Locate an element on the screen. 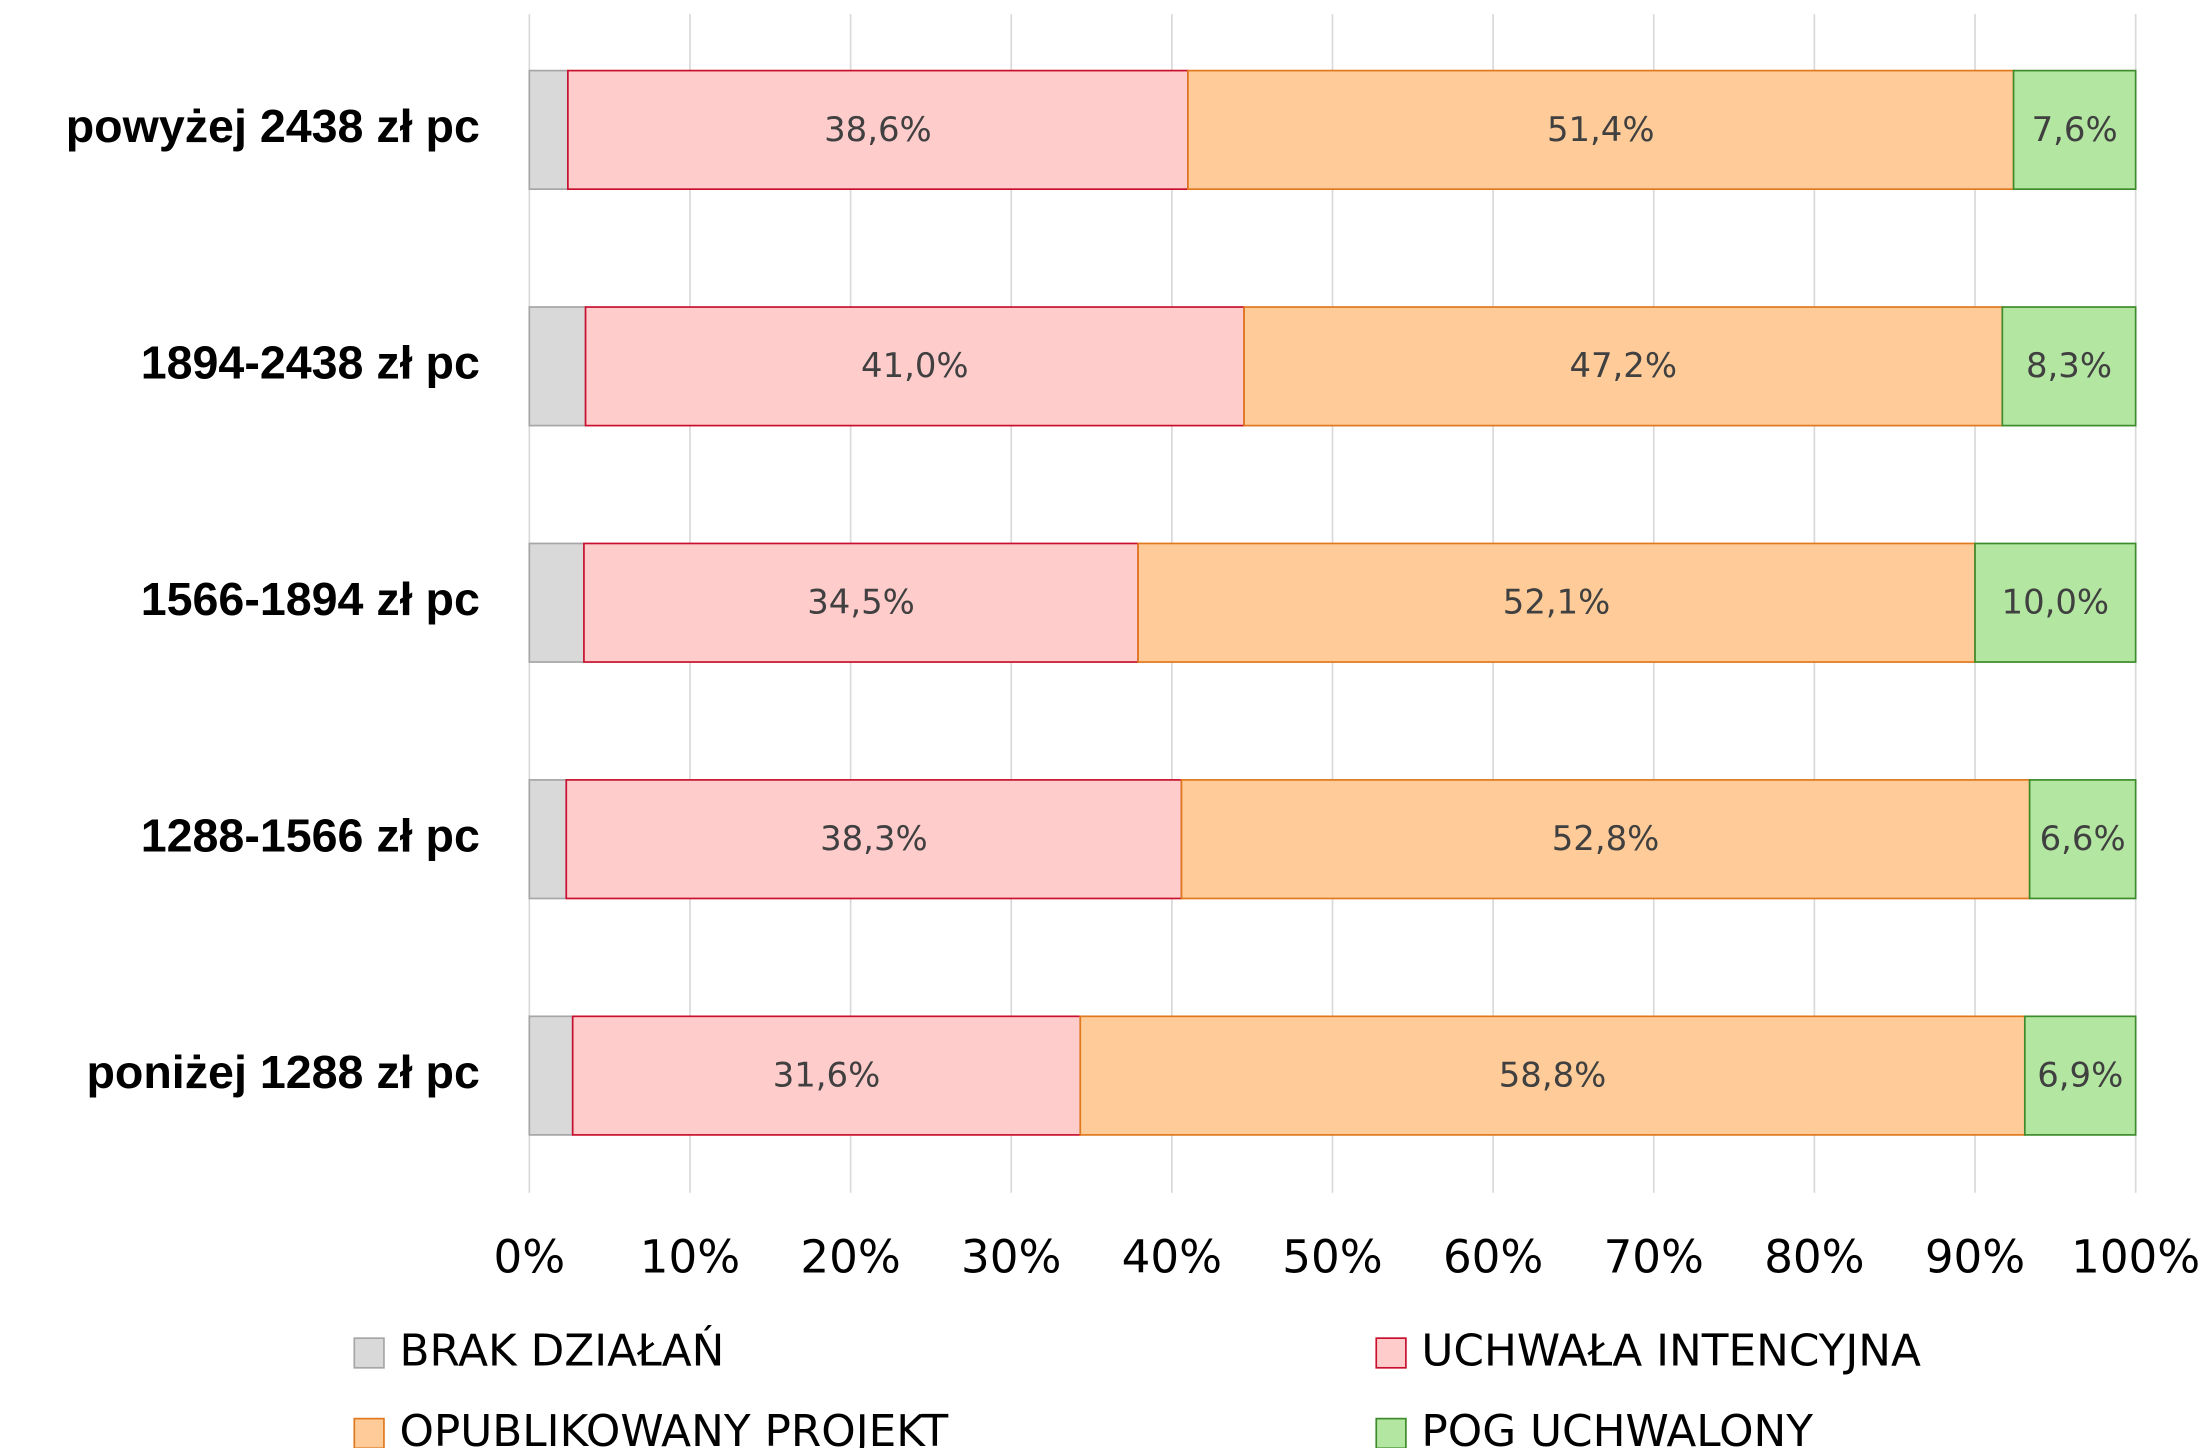  x-tick-label: 60% is located at coordinates (1493, 1257).